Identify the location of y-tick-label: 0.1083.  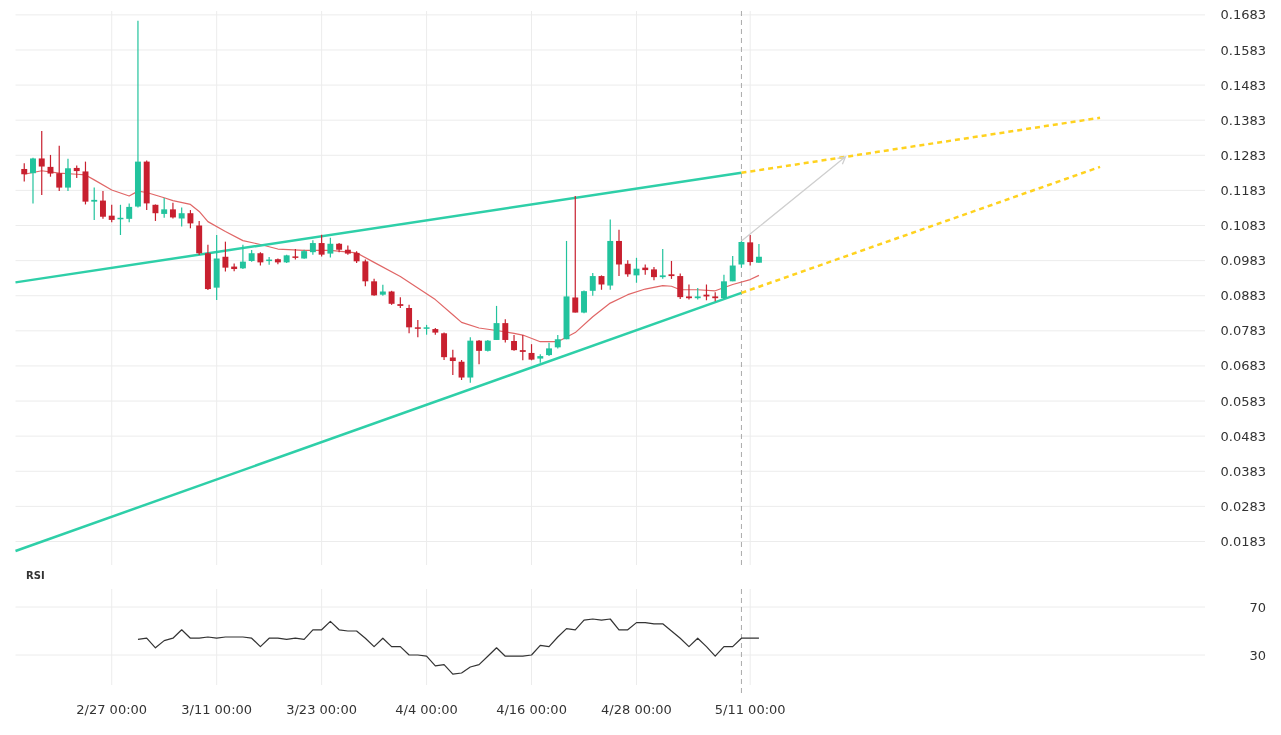
(1243, 226).